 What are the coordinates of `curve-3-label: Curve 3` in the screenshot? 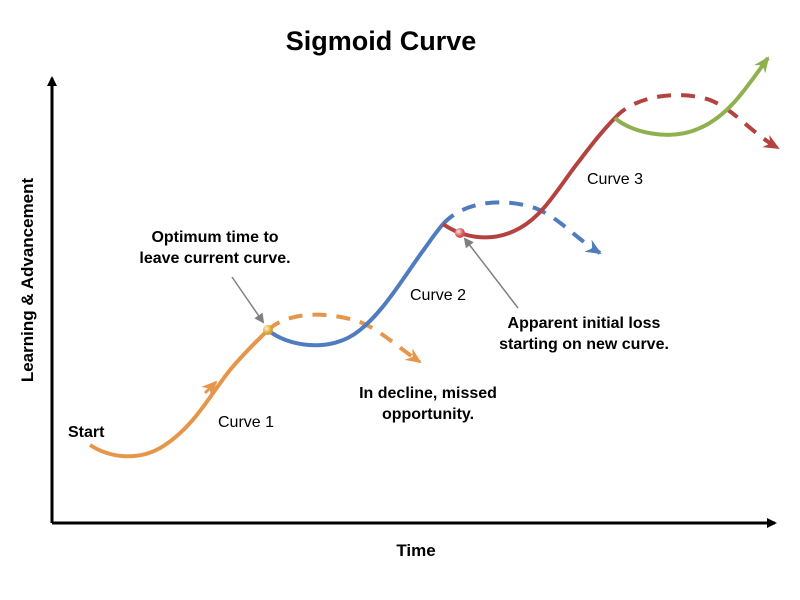 It's located at (615, 179).